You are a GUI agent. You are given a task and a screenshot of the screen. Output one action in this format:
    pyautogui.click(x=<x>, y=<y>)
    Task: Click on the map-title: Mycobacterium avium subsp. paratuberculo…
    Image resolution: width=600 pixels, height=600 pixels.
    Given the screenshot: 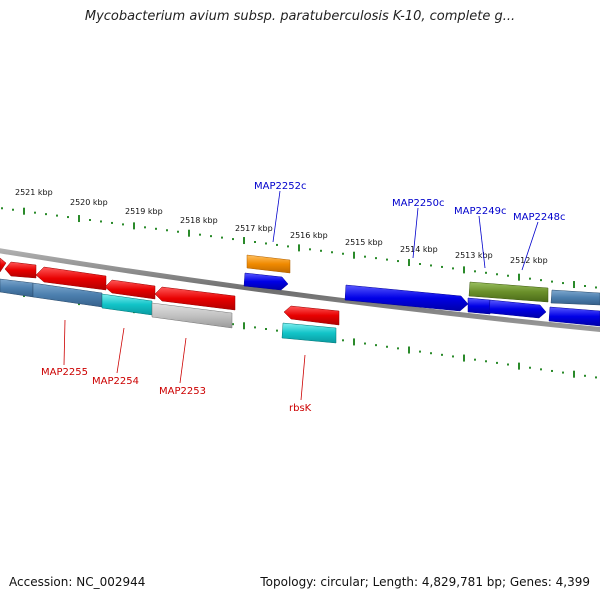 What is the action you would take?
    pyautogui.click(x=300, y=16)
    